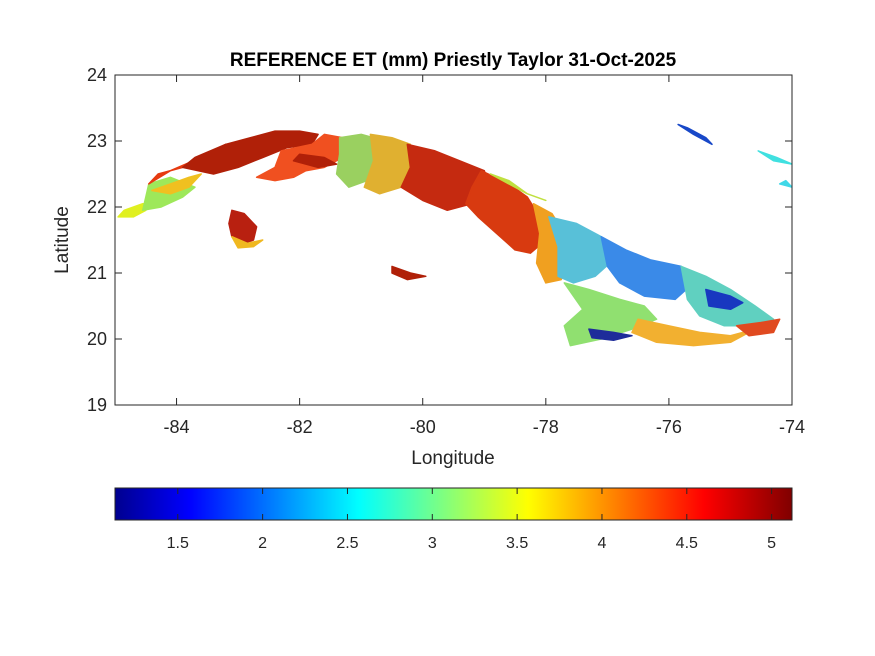  Describe the element at coordinates (97, 207) in the screenshot. I see `y-tick-label: 22` at that location.